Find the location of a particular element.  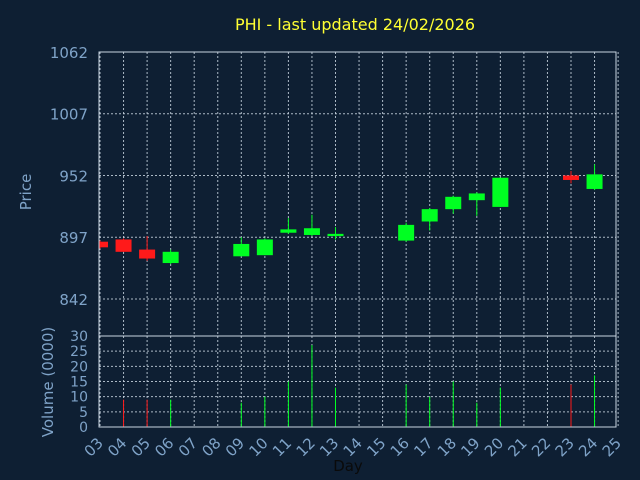

volume-tick-label: 20 is located at coordinates (79, 367).